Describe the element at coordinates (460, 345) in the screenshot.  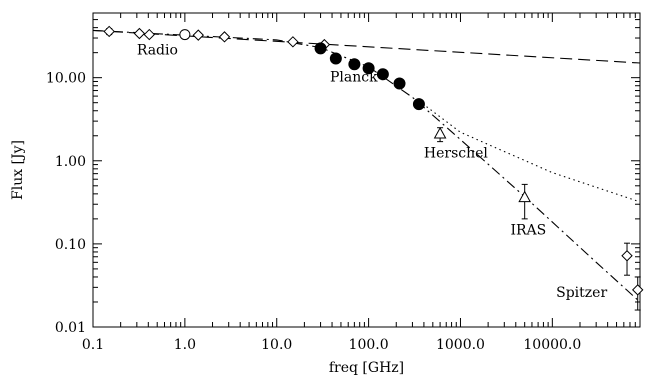
I see `x-tick-label: 1000.0` at that location.